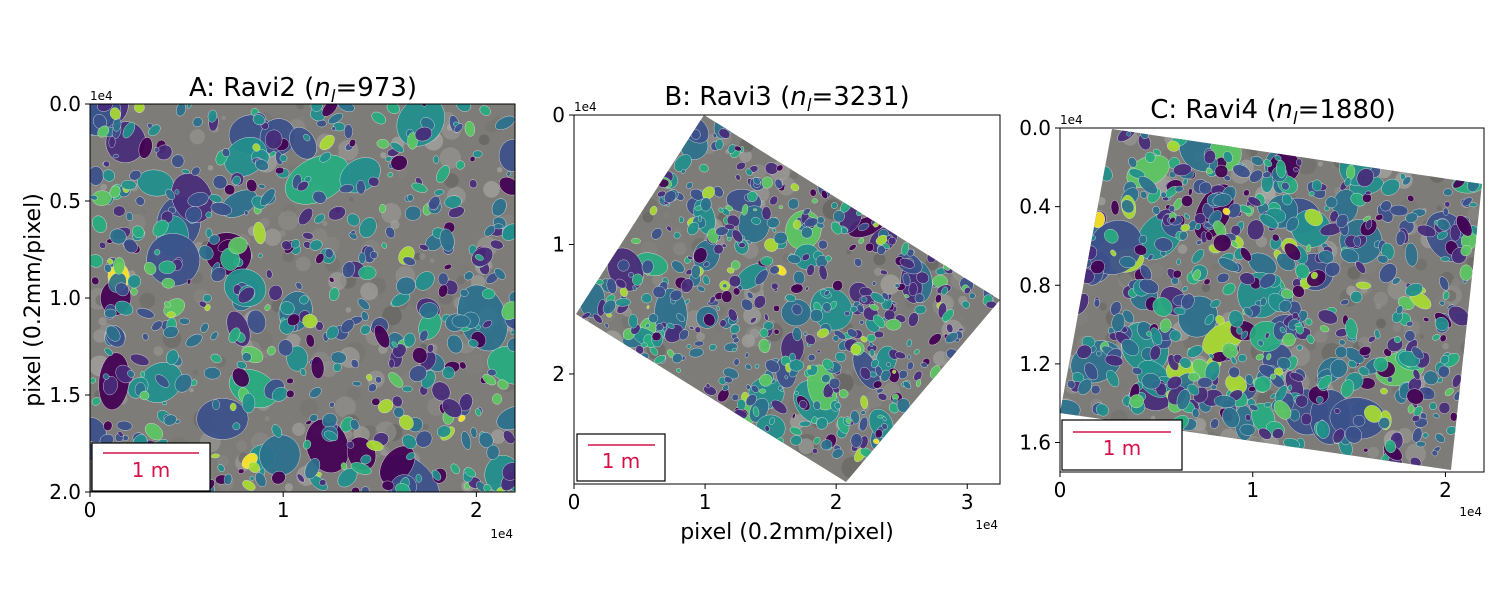 The height and width of the screenshot is (600, 1500). What do you see at coordinates (967, 502) in the screenshot?
I see `panel-b-x-tick-label: 3` at bounding box center [967, 502].